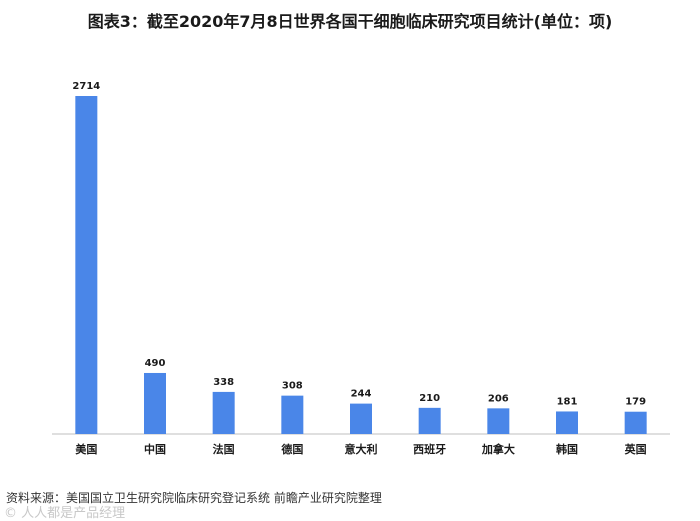 This screenshot has height=521, width=700. What do you see at coordinates (65, 513) in the screenshot?
I see `watermark: © 人人都是产品经理` at bounding box center [65, 513].